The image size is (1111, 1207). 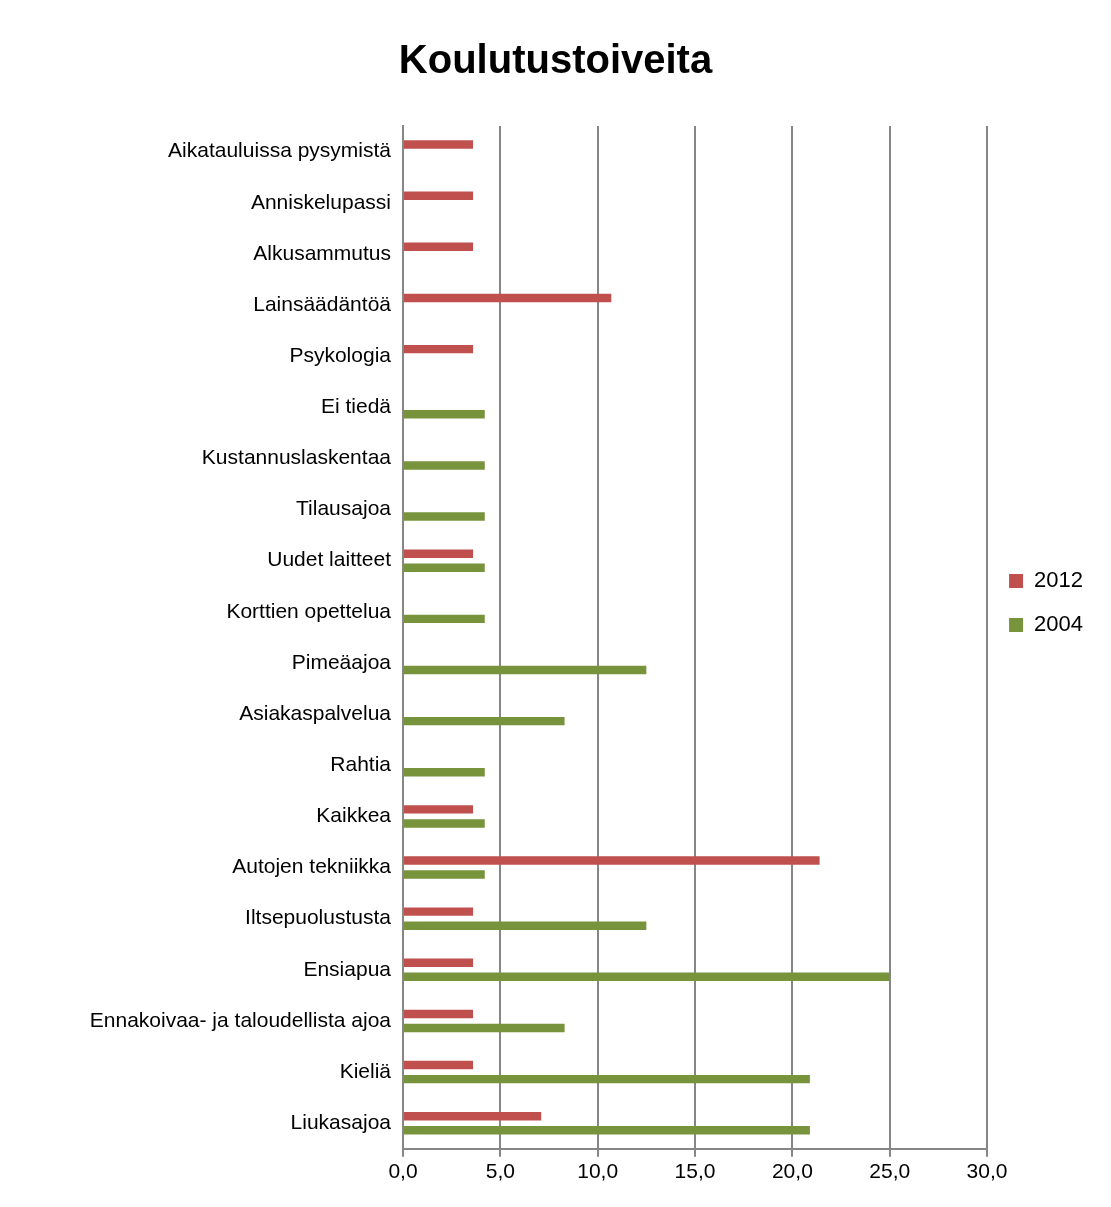 What do you see at coordinates (341, 1122) in the screenshot?
I see `y-tick-label: Liukasajoa` at bounding box center [341, 1122].